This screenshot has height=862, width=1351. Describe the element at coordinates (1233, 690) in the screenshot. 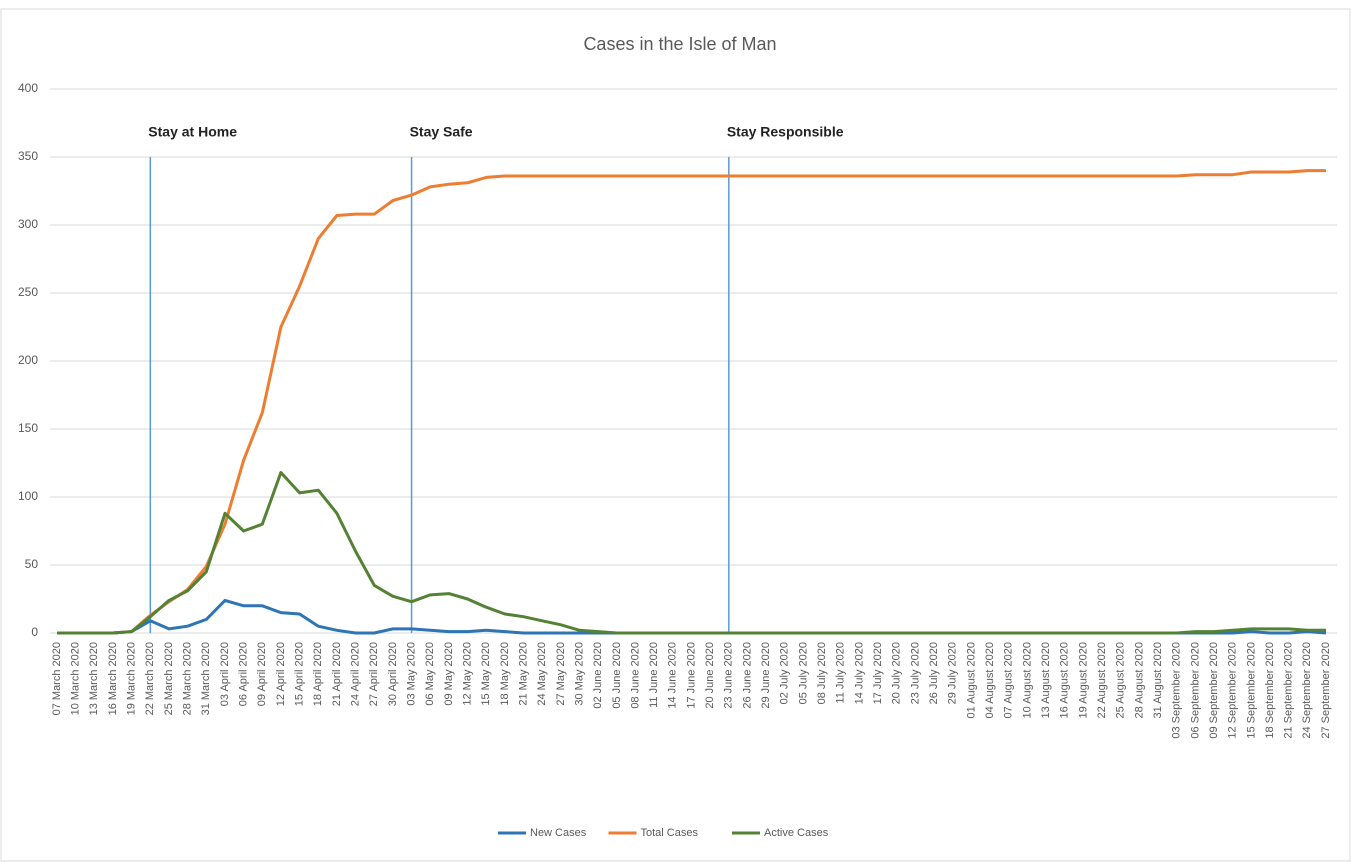

I see `x-tick-label: 12 September 2020` at that location.